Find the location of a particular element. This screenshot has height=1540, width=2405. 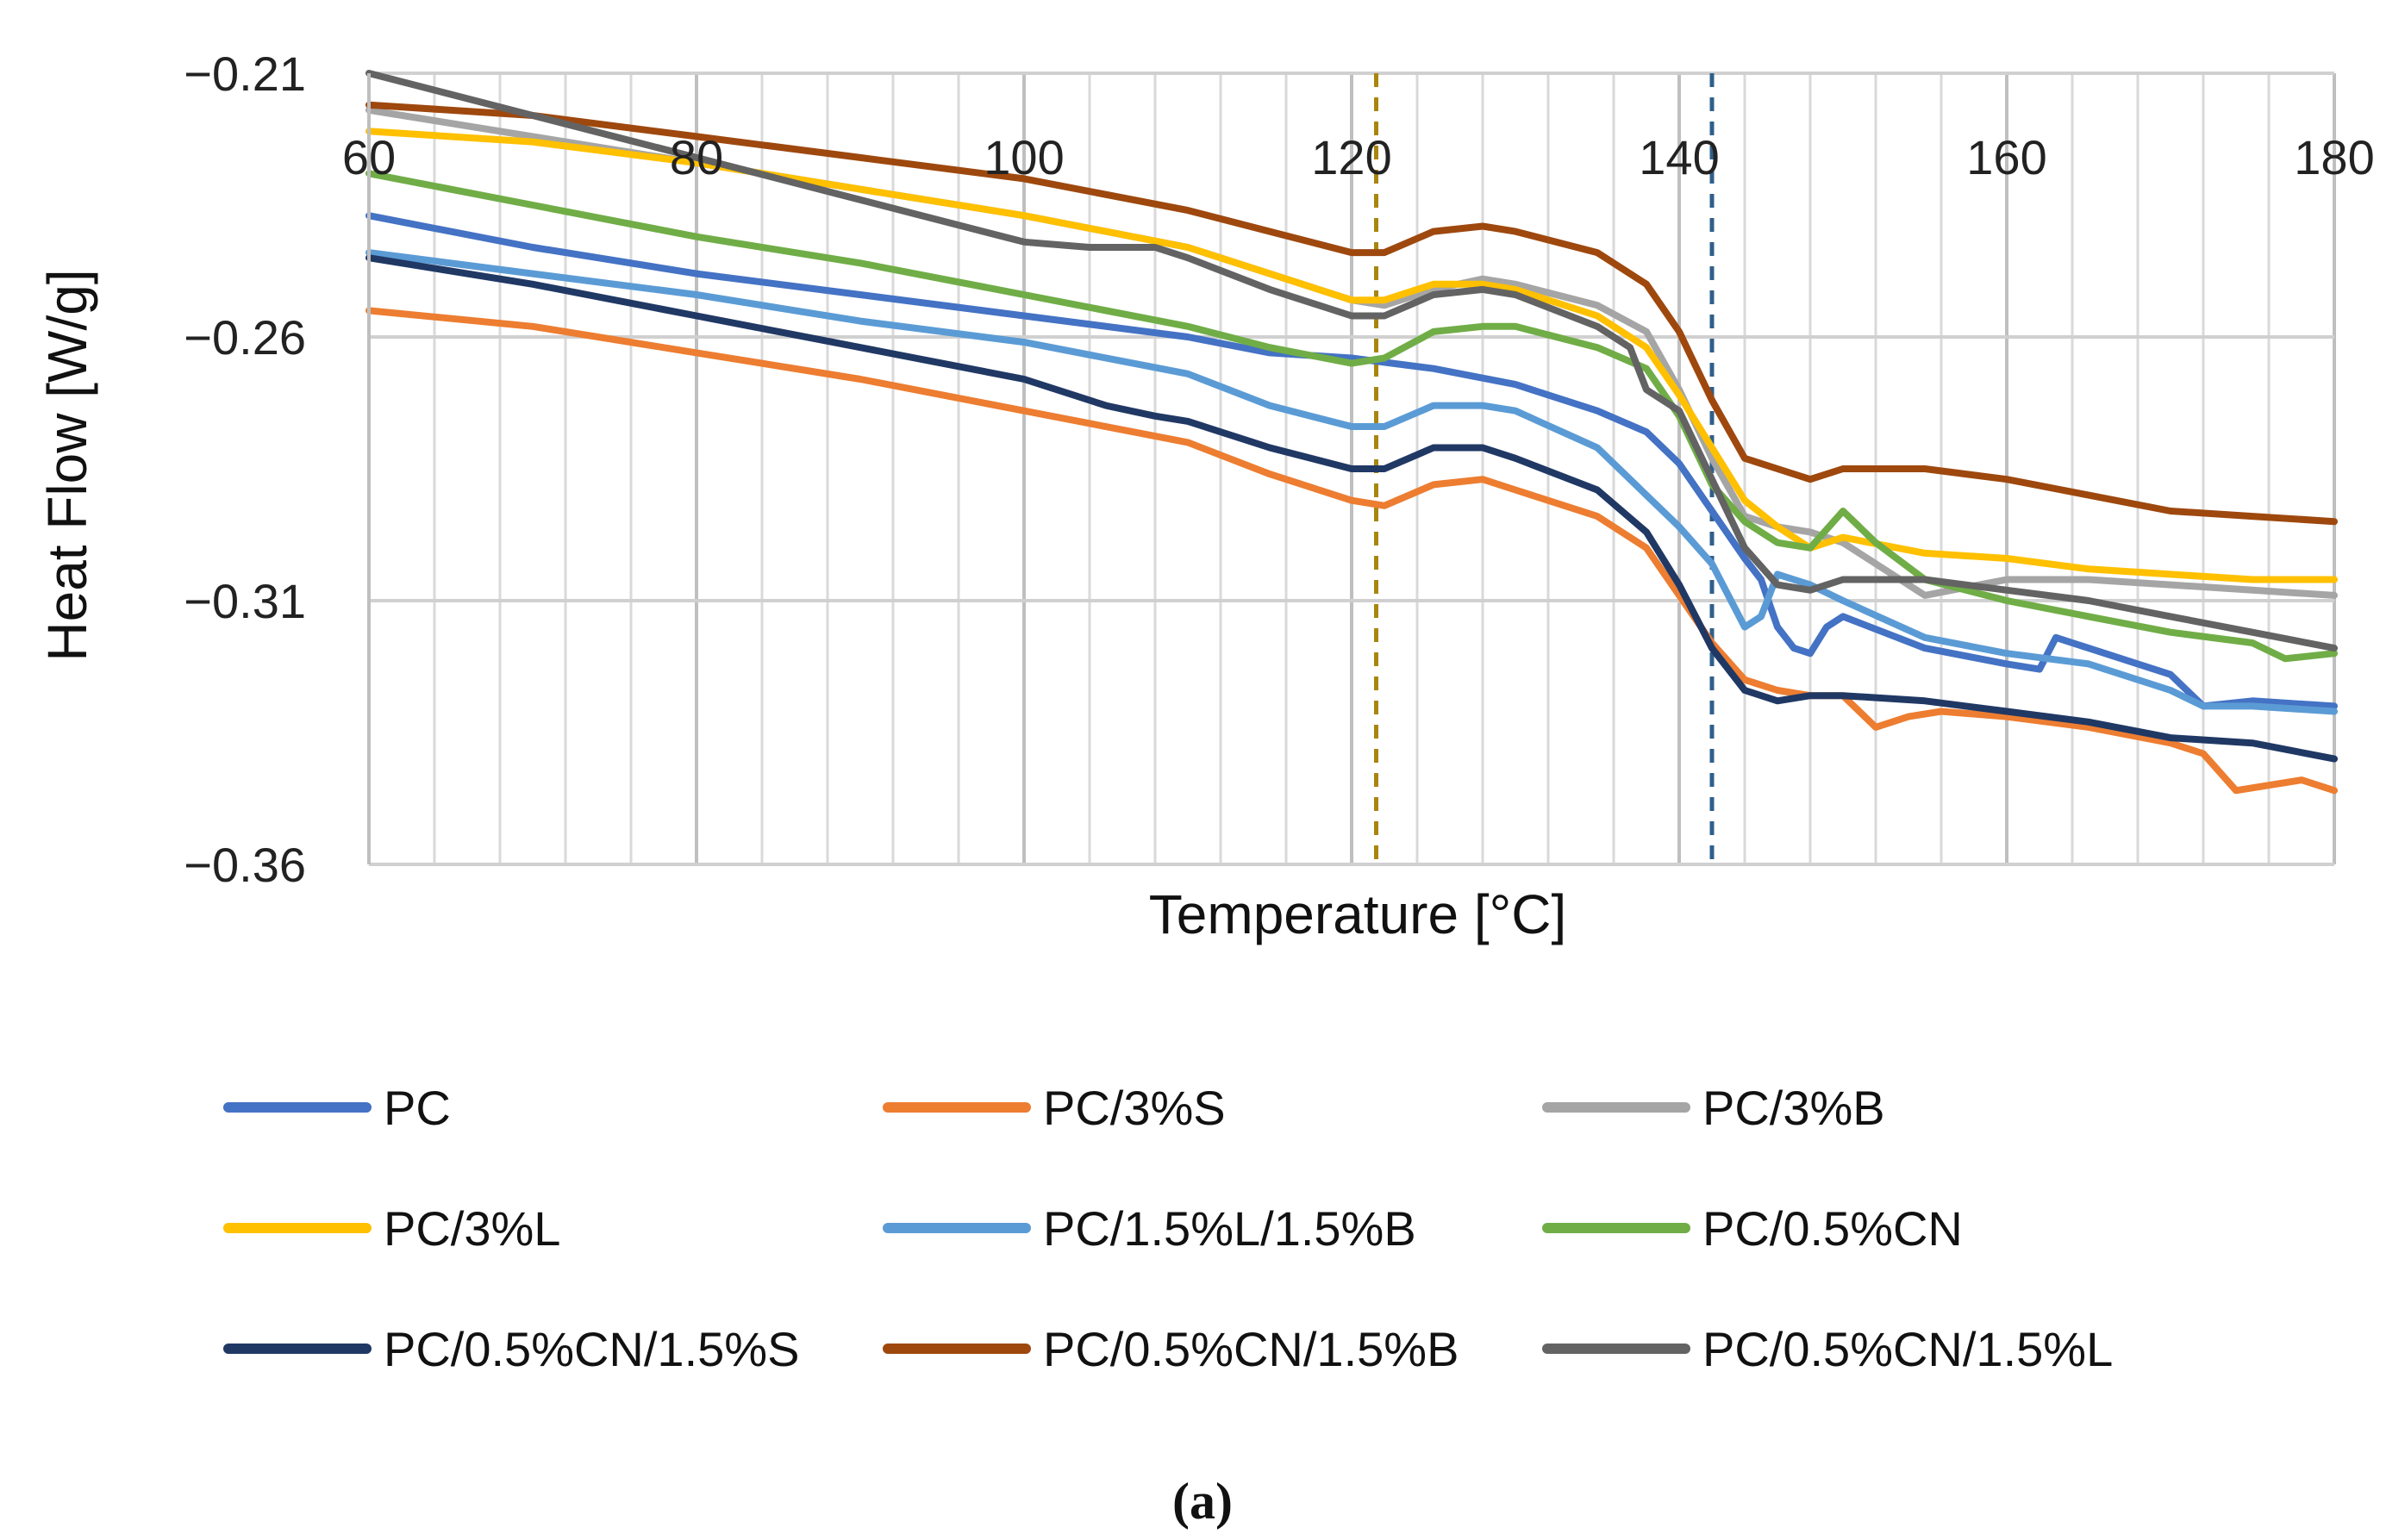

legend-label: PC/0.5%CN is located at coordinates (1832, 1228).